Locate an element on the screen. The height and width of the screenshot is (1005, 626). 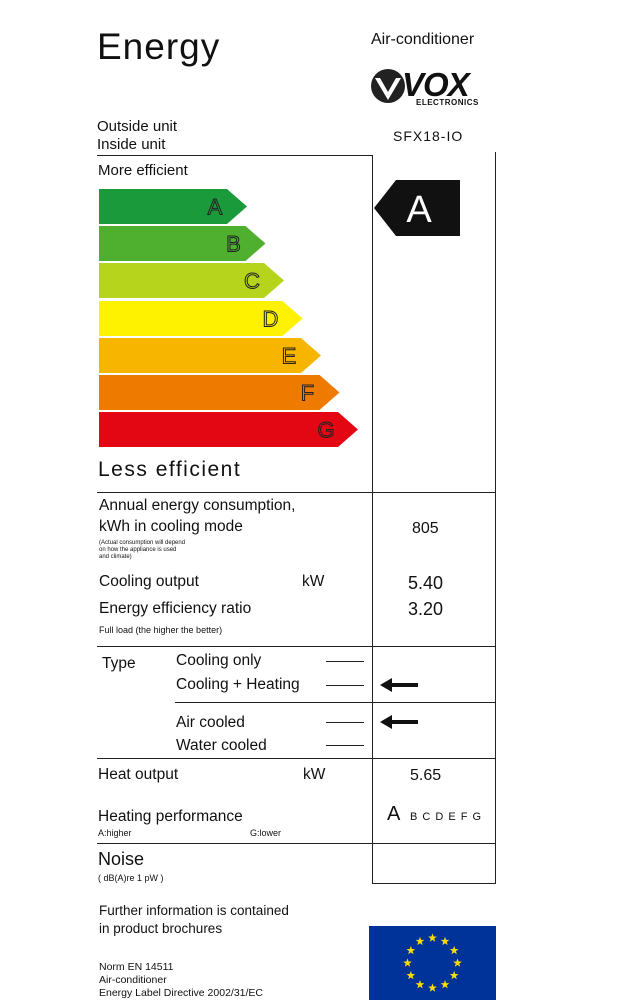
directive-text: Energy Label Directive 2002/31/EC is located at coordinates (181, 993).